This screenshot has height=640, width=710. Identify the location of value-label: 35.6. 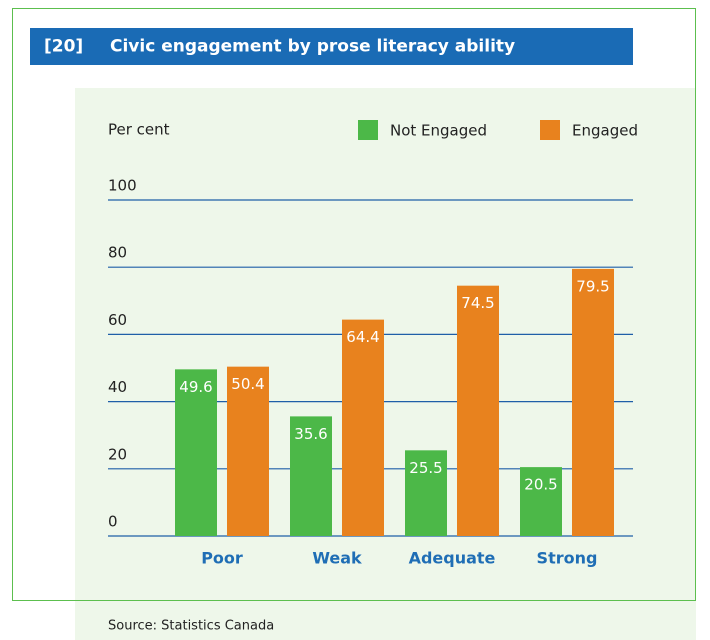
(310, 434).